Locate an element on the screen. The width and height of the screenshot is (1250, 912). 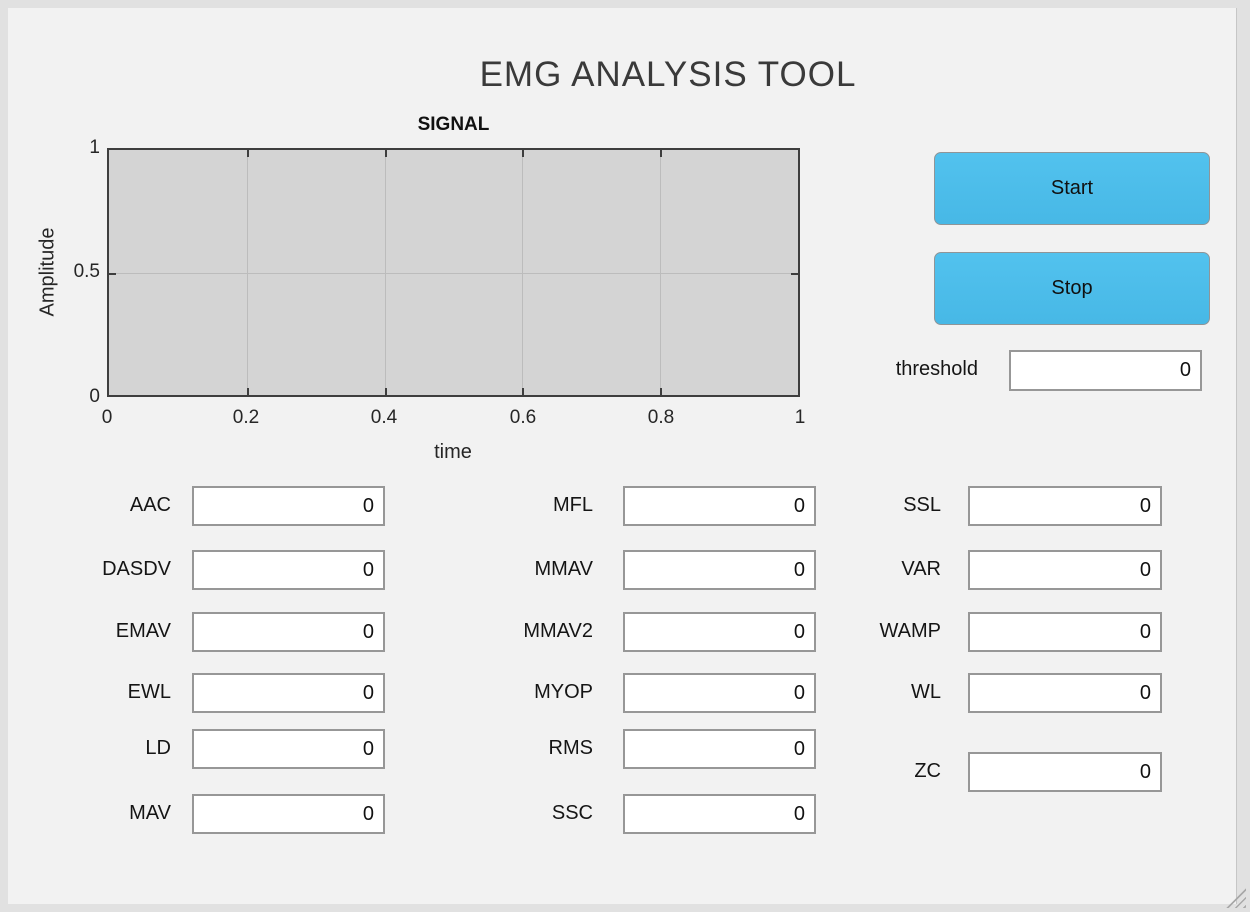
ytick-label-0: 0 is located at coordinates (94, 396).